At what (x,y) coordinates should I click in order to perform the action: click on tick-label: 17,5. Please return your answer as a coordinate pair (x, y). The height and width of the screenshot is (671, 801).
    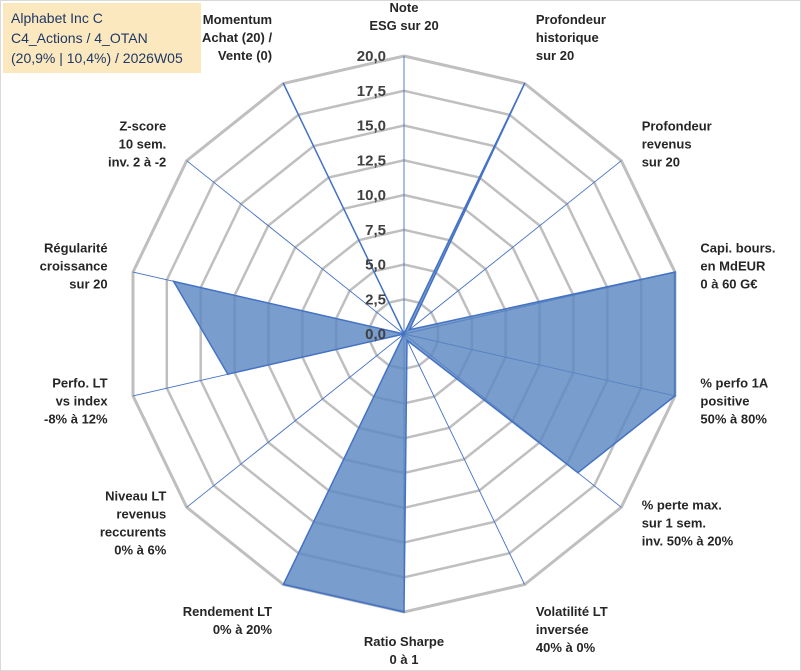
    Looking at the image, I should click on (371, 91).